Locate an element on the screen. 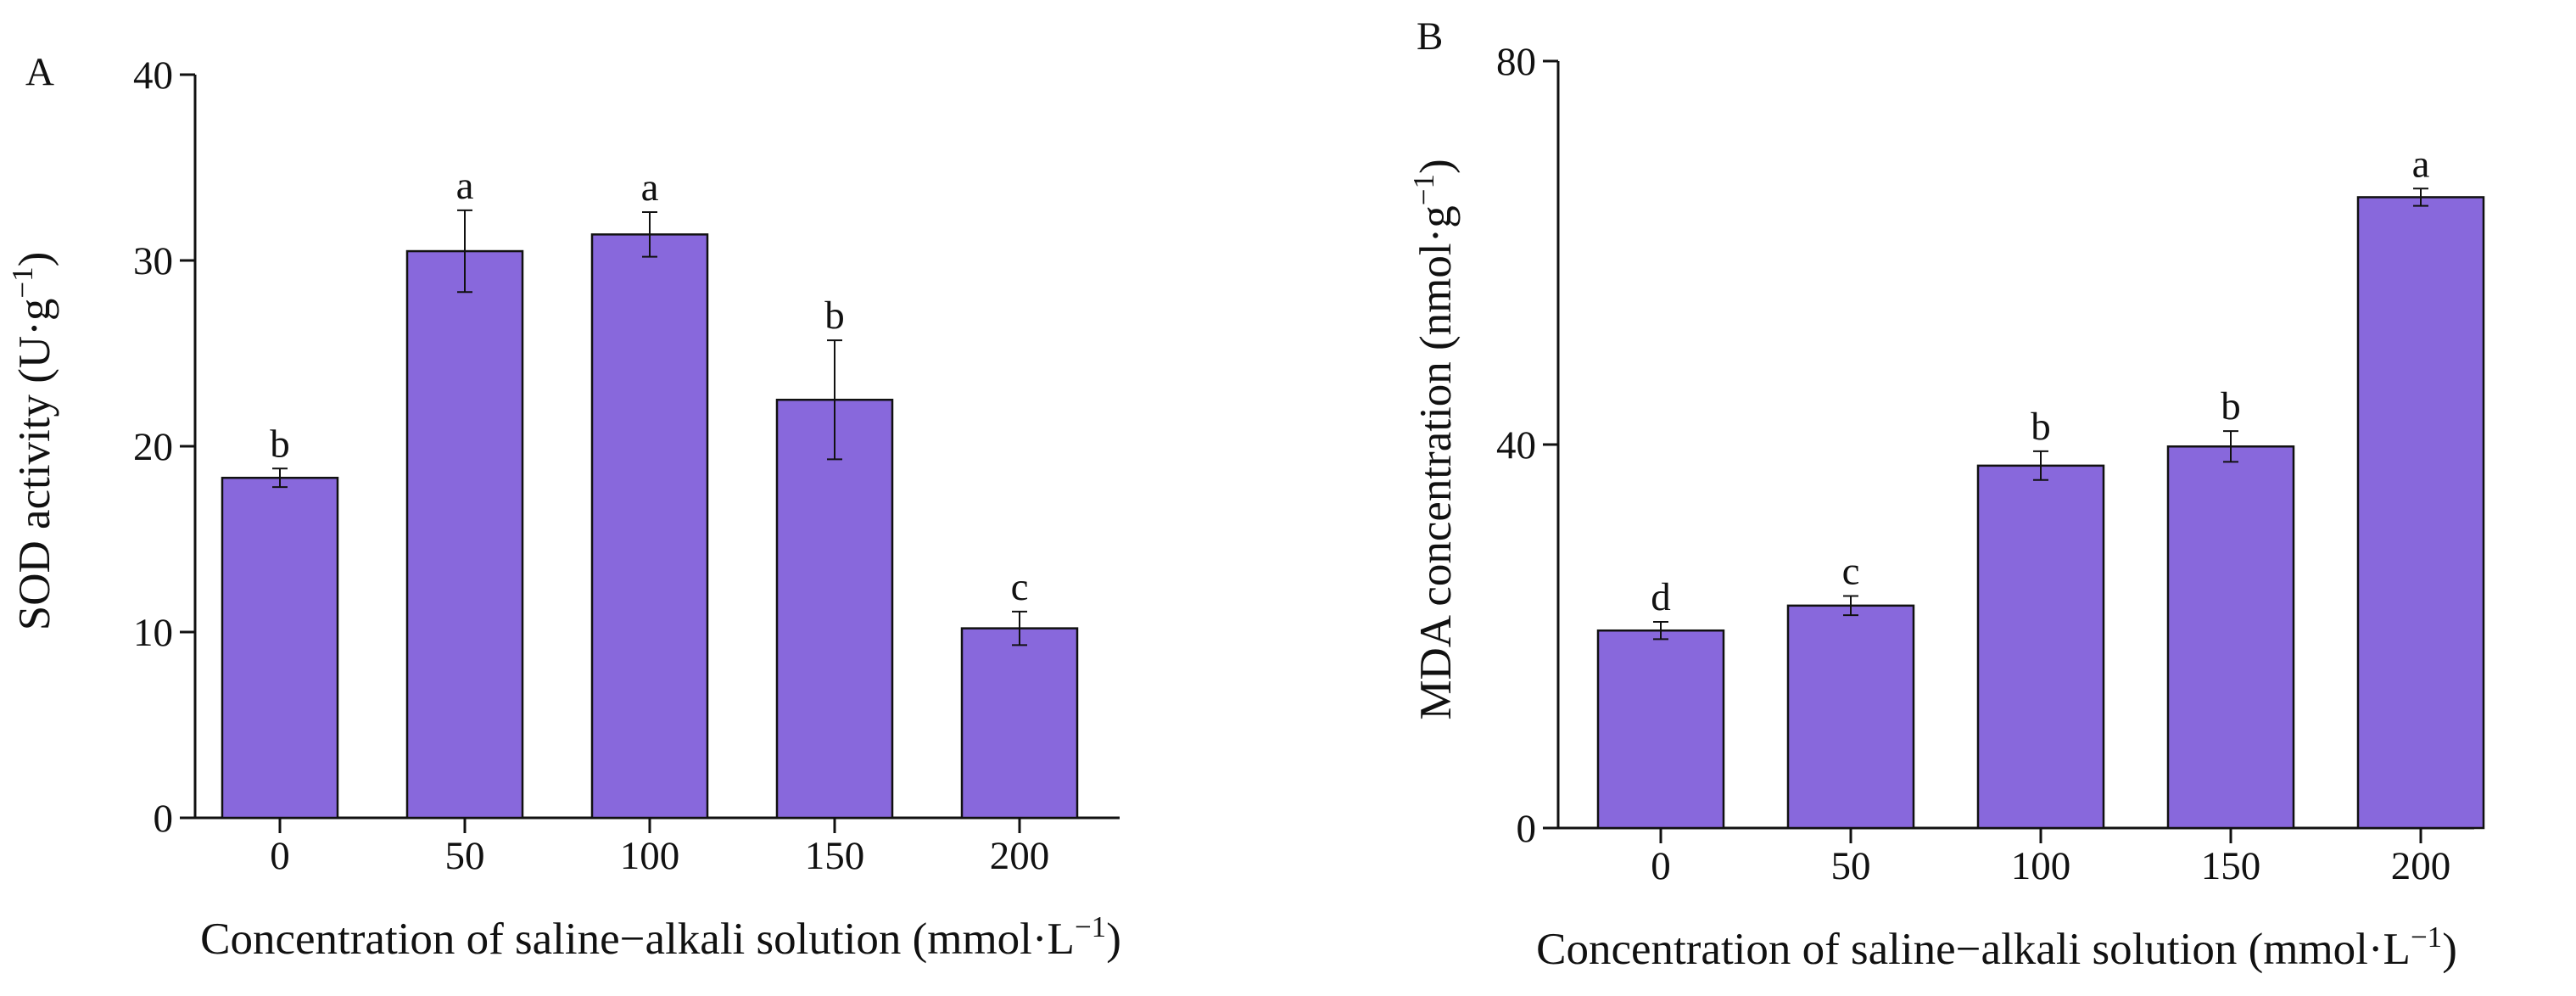 This screenshot has height=996, width=2576. panel-label: A is located at coordinates (39, 72).